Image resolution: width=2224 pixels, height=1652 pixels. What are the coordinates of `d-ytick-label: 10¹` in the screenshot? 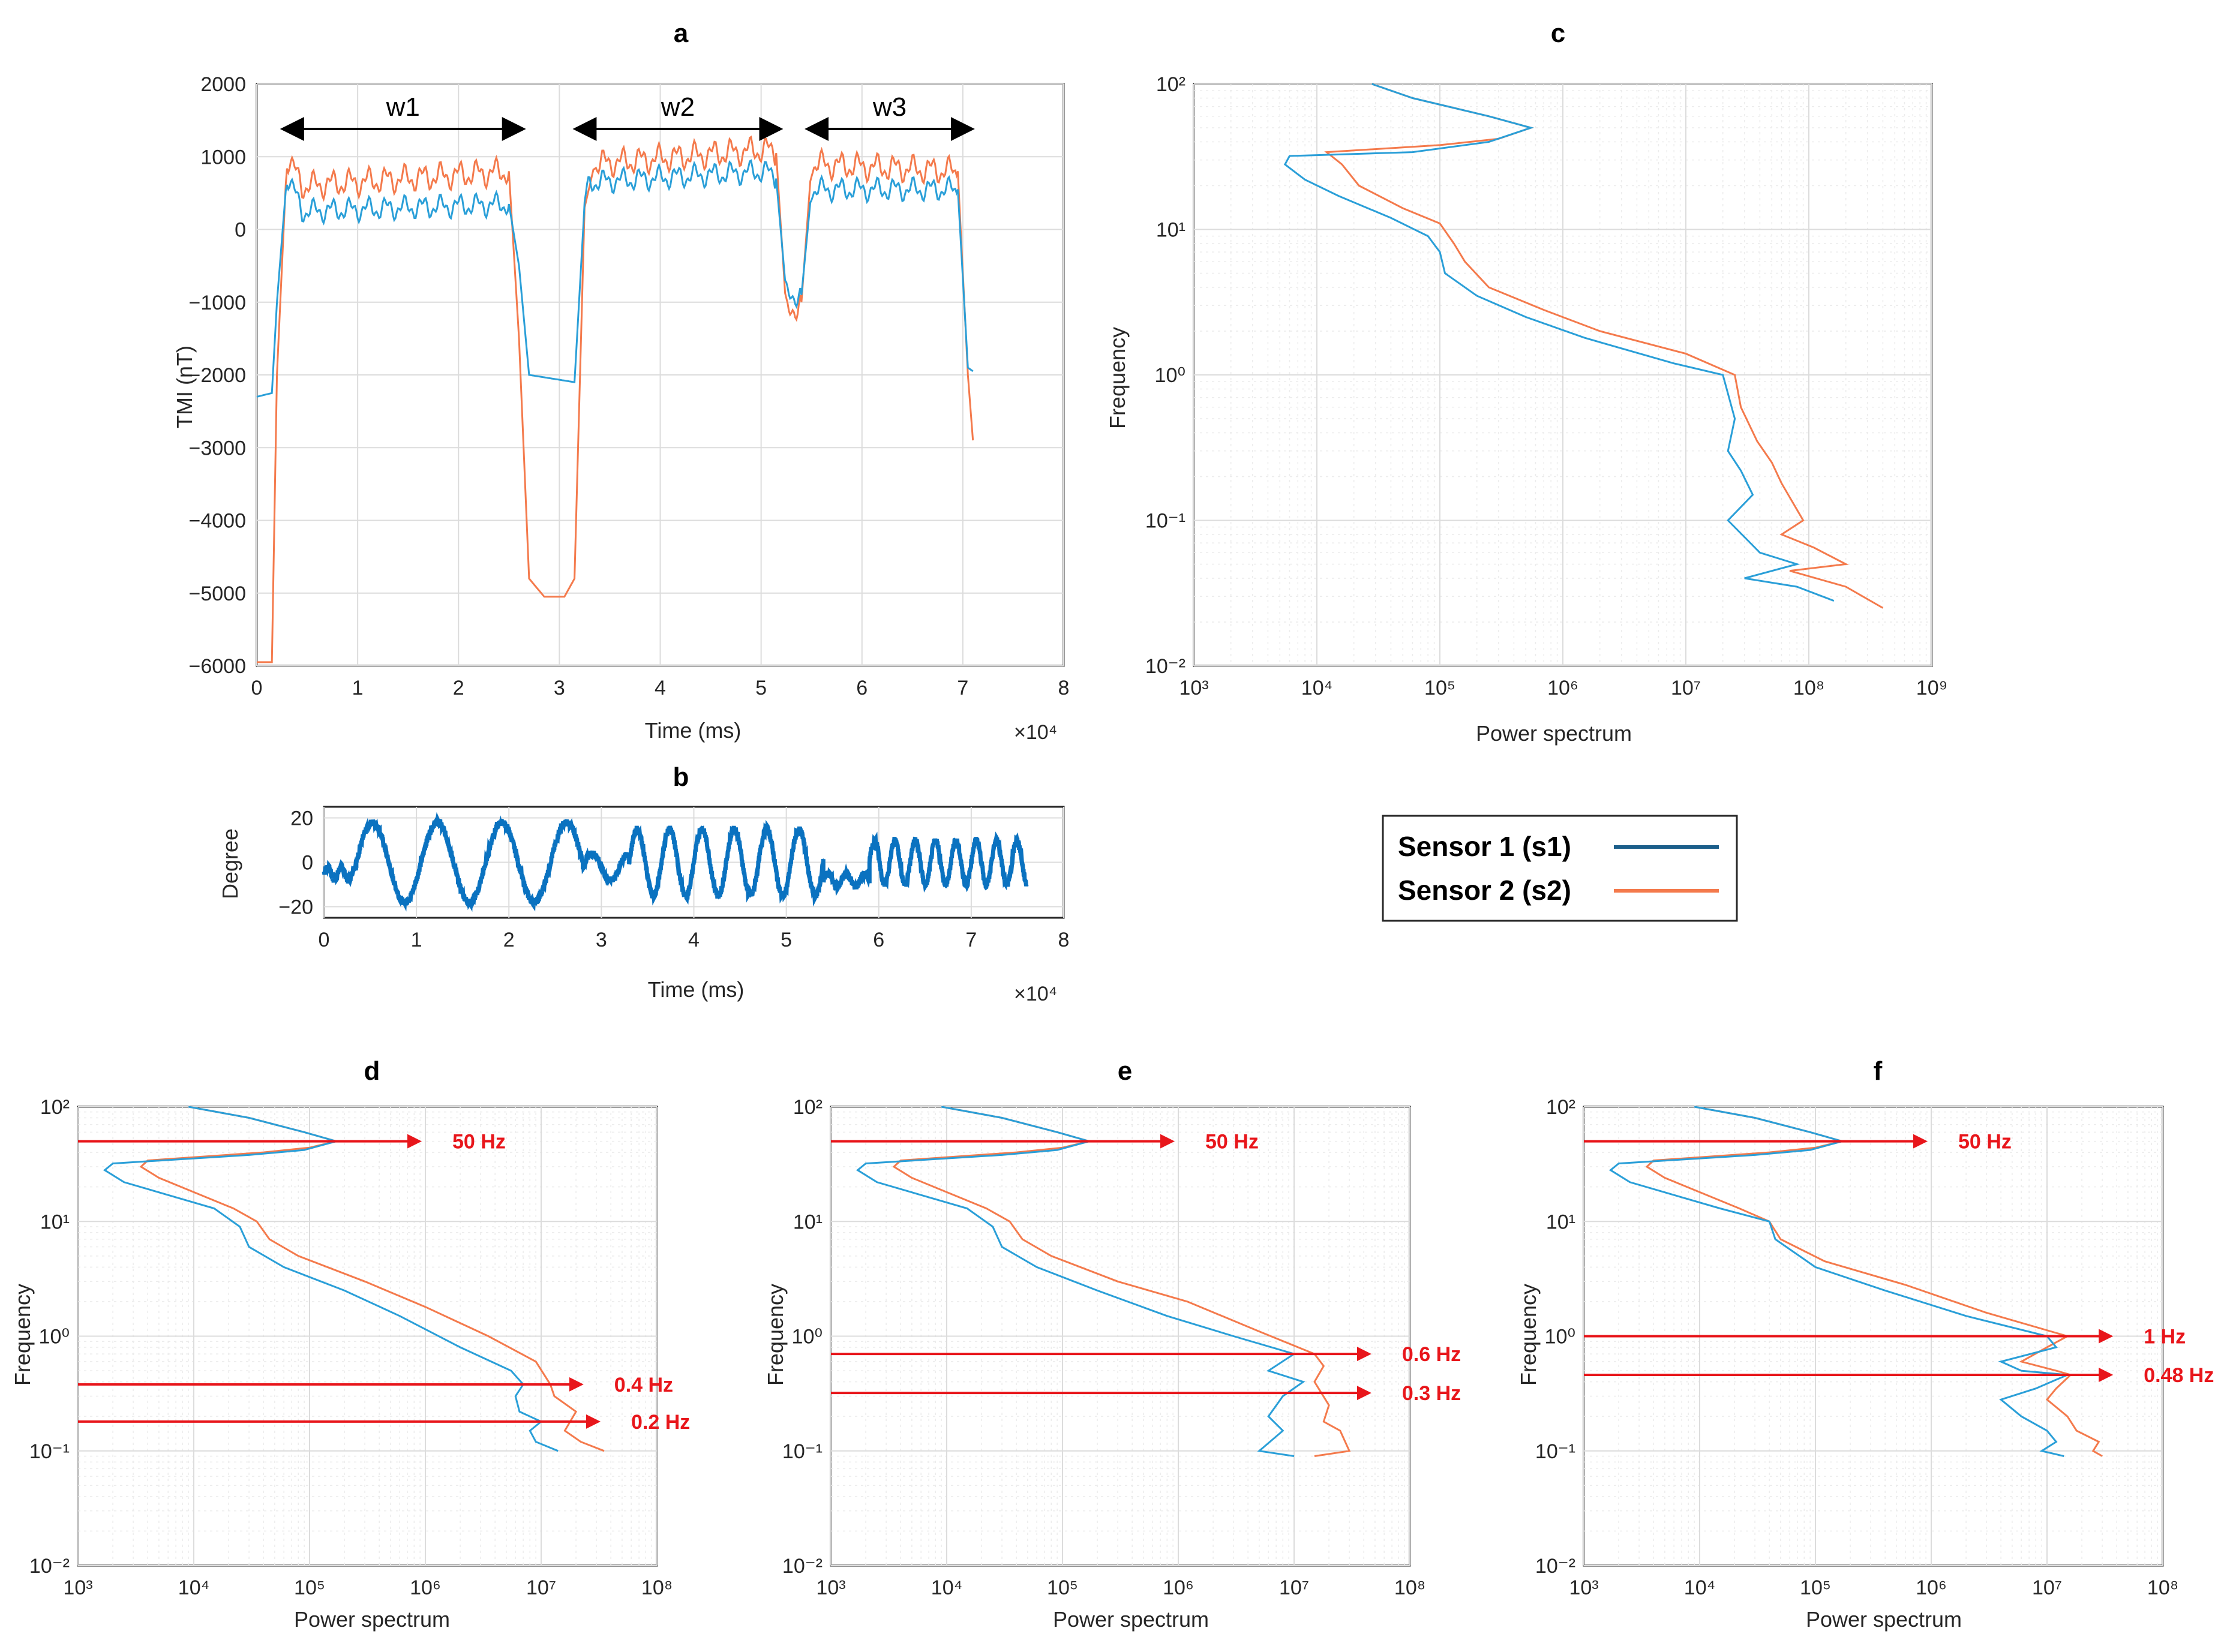 It's located at (55, 1222).